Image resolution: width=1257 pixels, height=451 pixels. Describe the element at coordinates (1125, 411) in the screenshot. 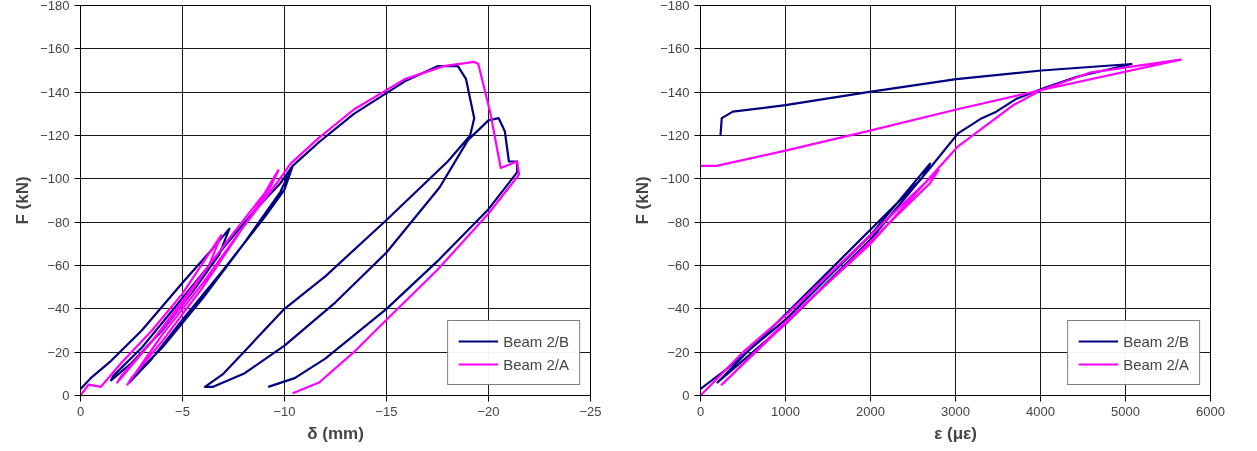

I see `x-tick-label: 5000` at that location.